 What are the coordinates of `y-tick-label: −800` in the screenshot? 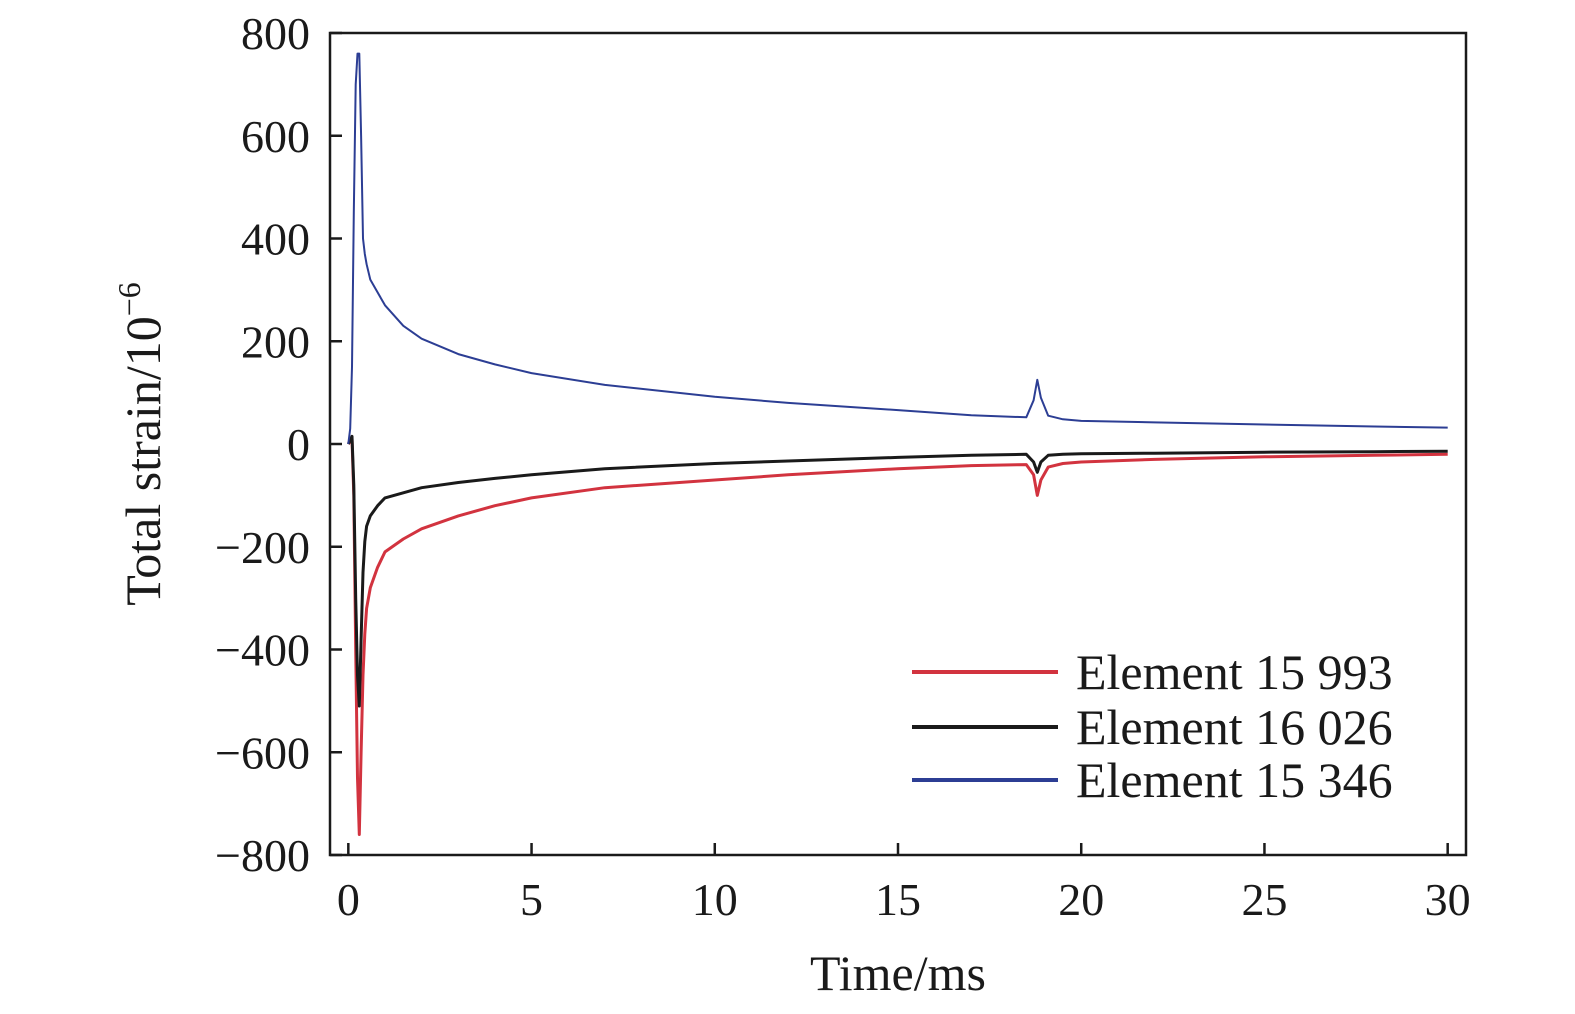 It's located at (262, 855).